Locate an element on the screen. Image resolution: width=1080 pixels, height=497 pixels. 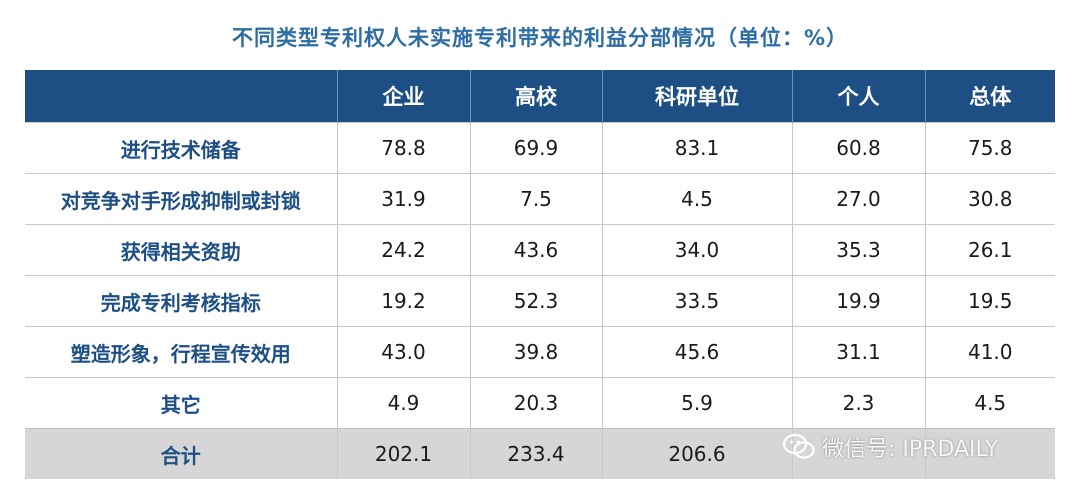
header-cell-research-unit: 科研单位 is located at coordinates (697, 96).